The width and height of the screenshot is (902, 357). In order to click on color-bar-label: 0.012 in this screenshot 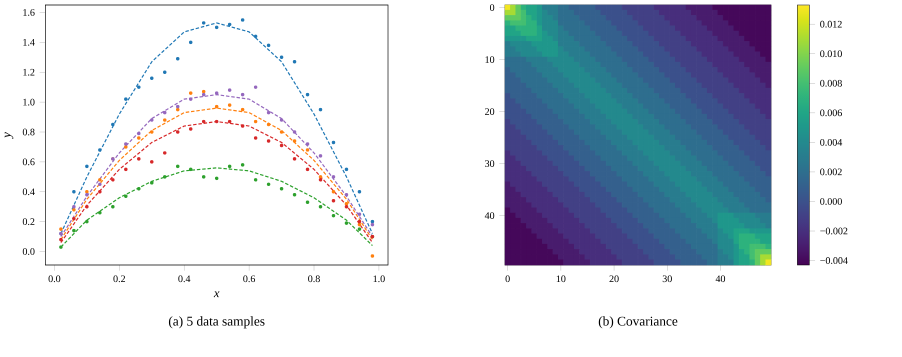, I will do `click(831, 24)`.